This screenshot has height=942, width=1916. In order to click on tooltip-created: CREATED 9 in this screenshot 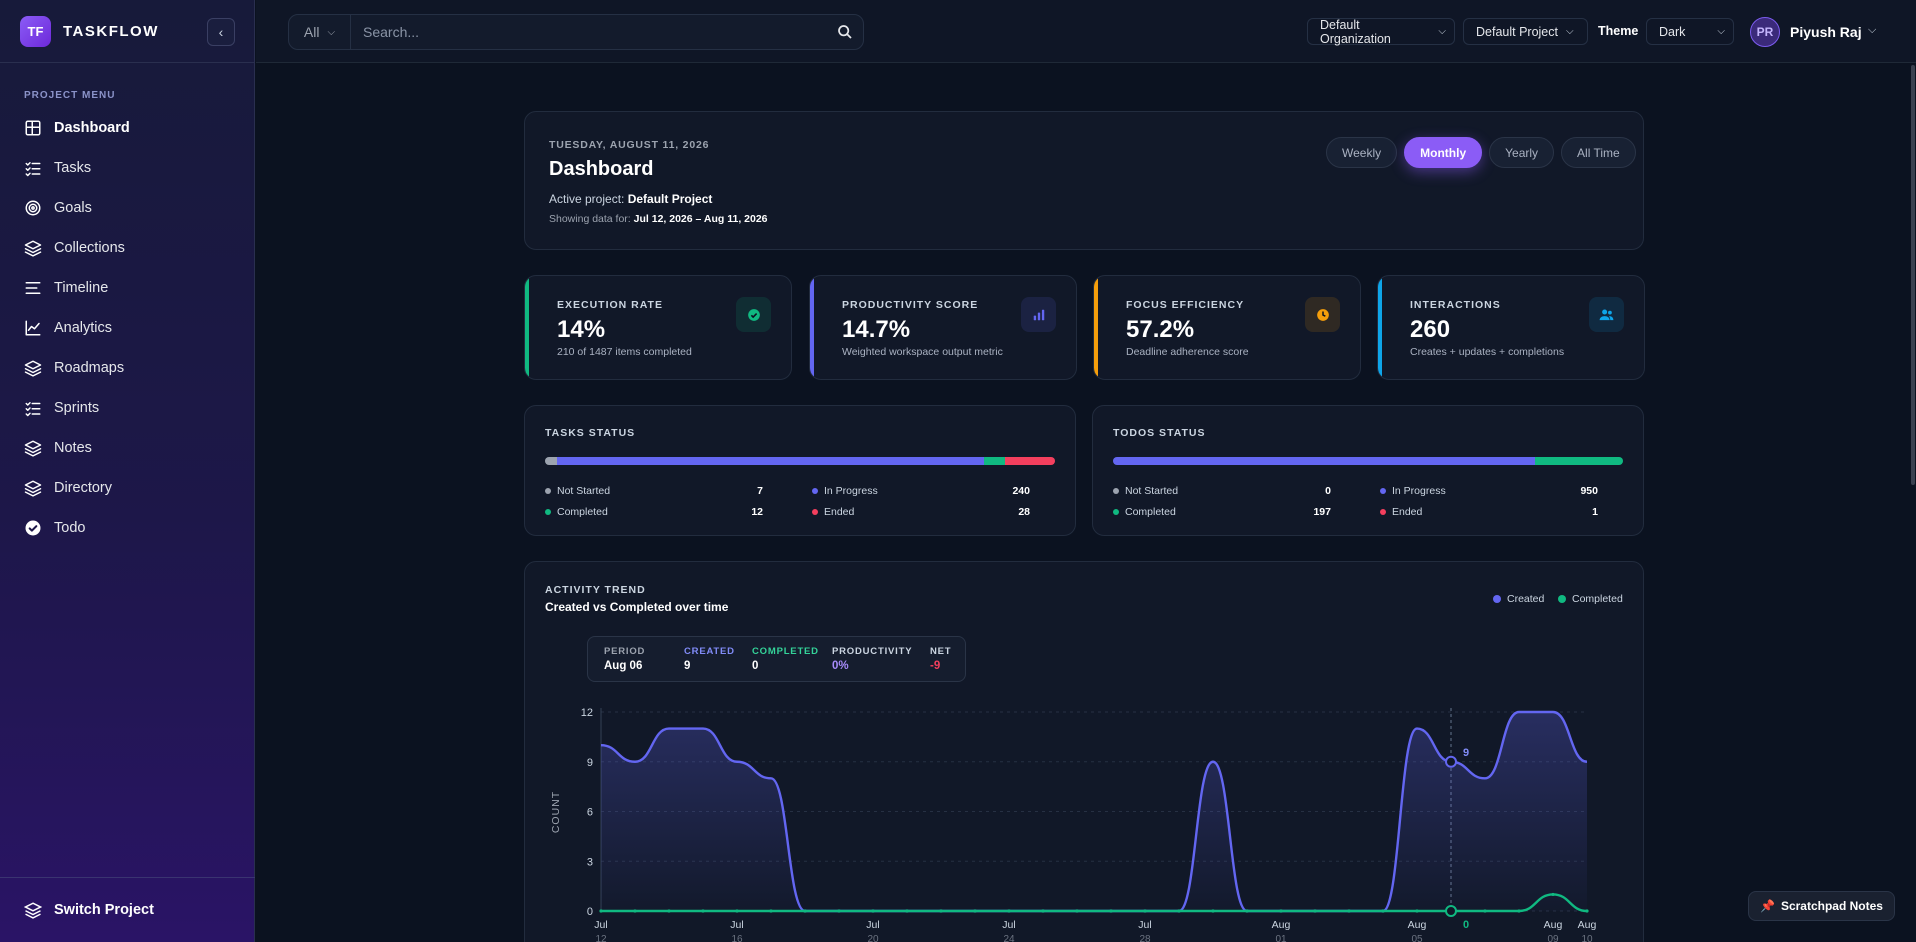, I will do `click(709, 659)`.